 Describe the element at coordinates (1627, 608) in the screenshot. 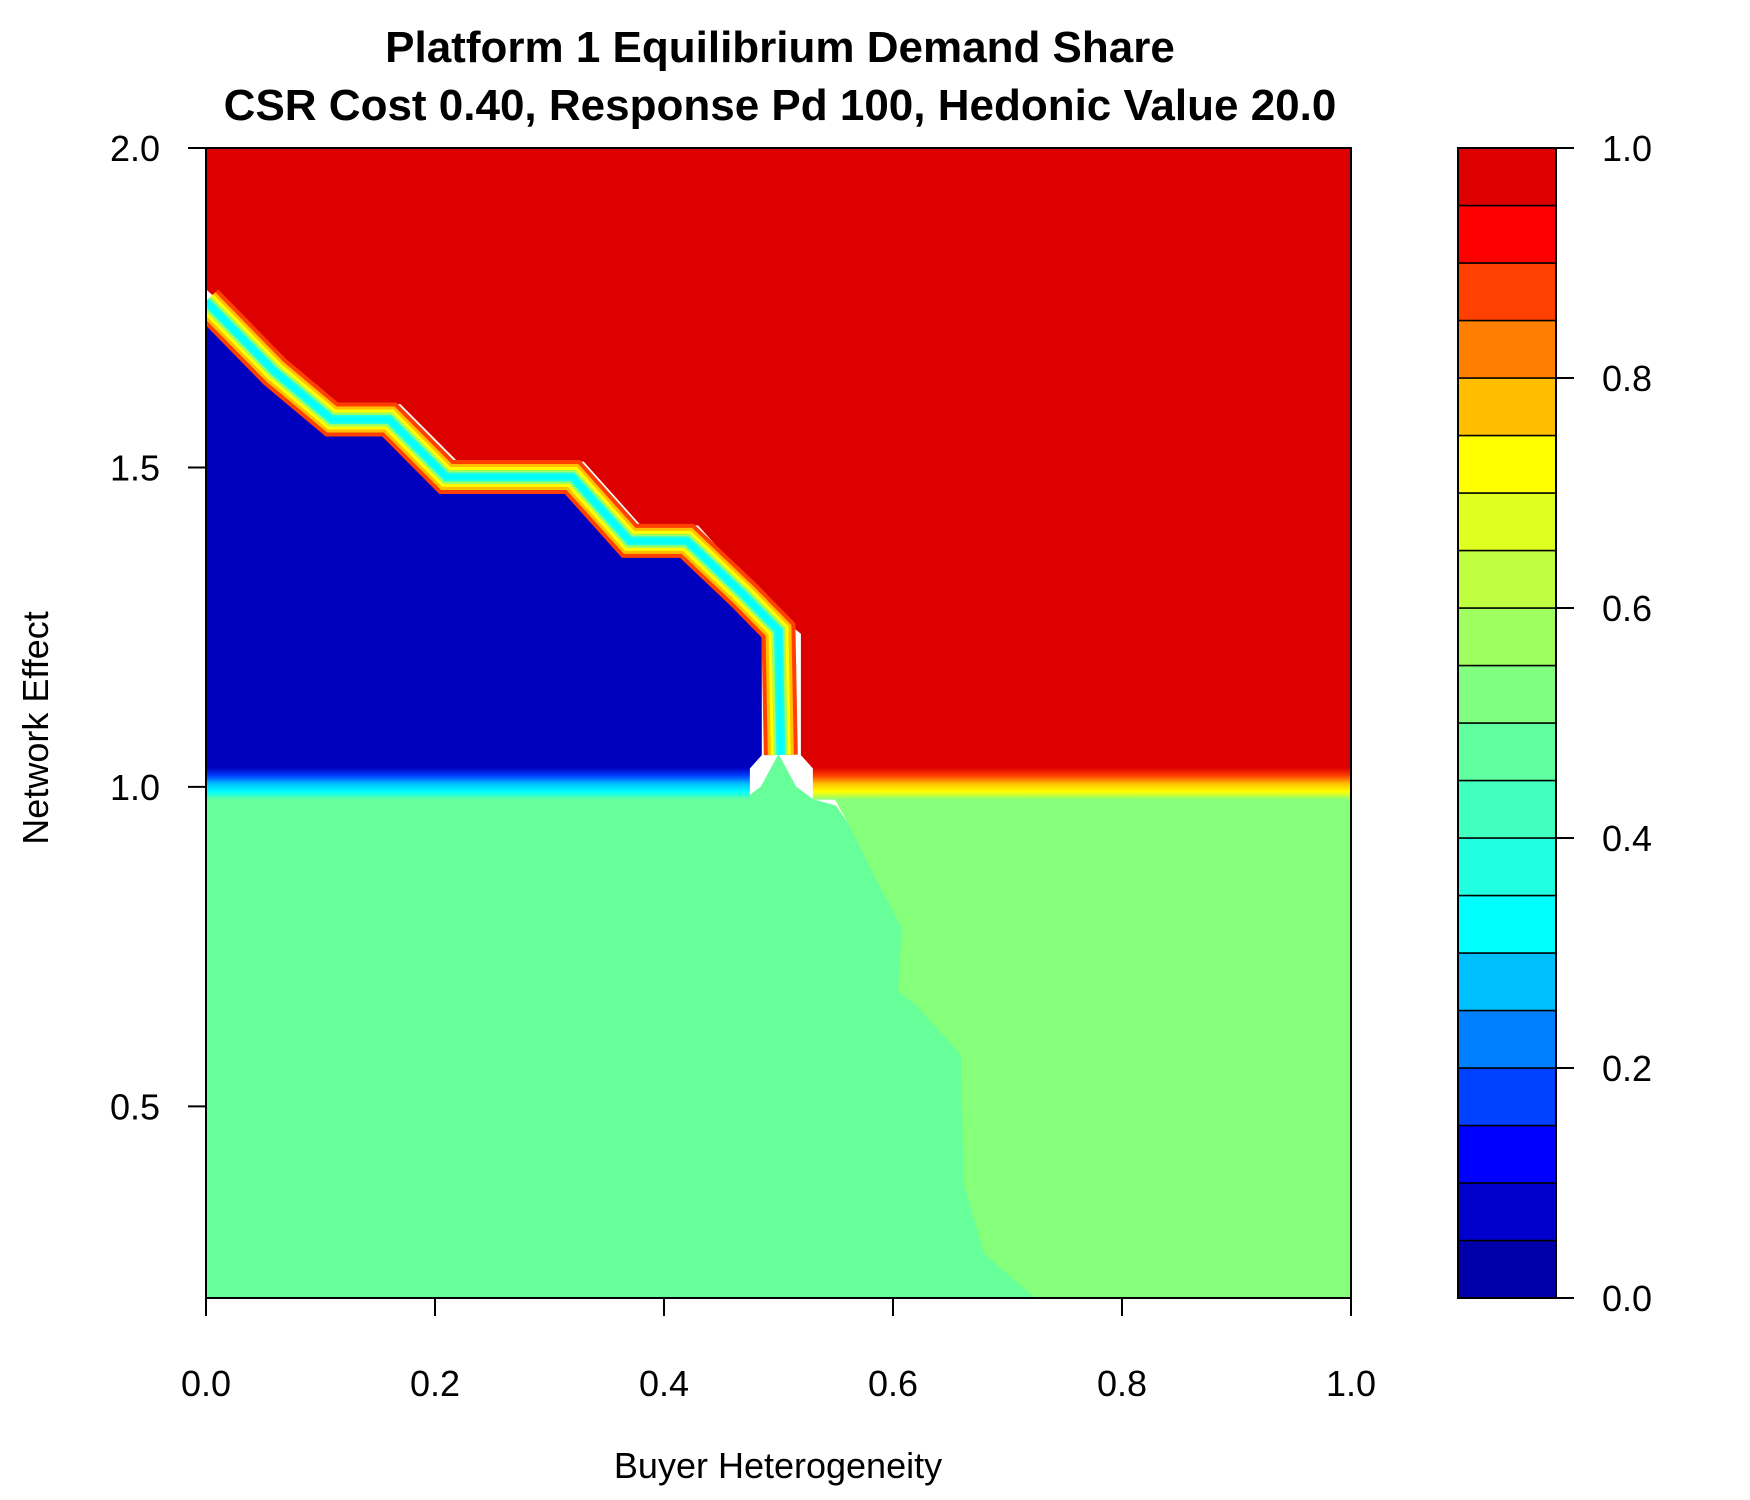

I see `legend-tick-label: 0.6` at that location.